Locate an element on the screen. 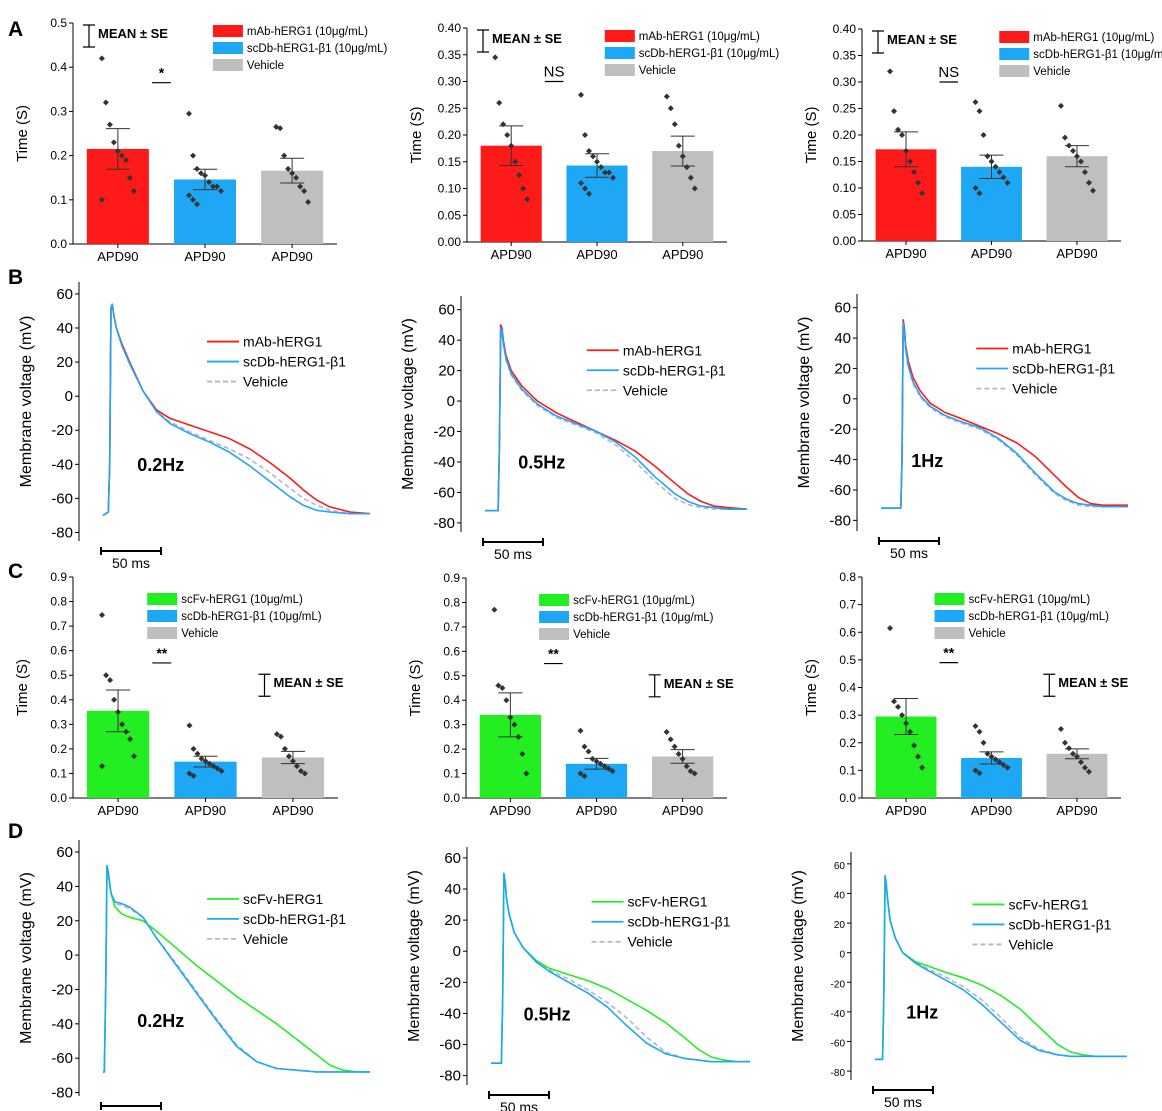 Image resolution: width=1162 pixels, height=1111 pixels. legend-label-1: scDb-hERG1-β1 (10μg/mL) is located at coordinates (1039, 617).